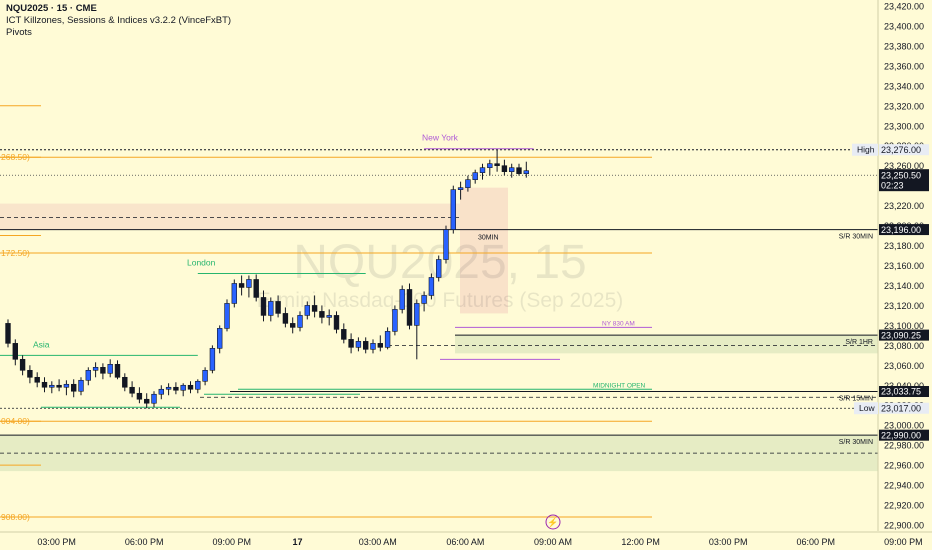 The height and width of the screenshot is (550, 932). I want to click on low-label-bg, so click(866, 408).